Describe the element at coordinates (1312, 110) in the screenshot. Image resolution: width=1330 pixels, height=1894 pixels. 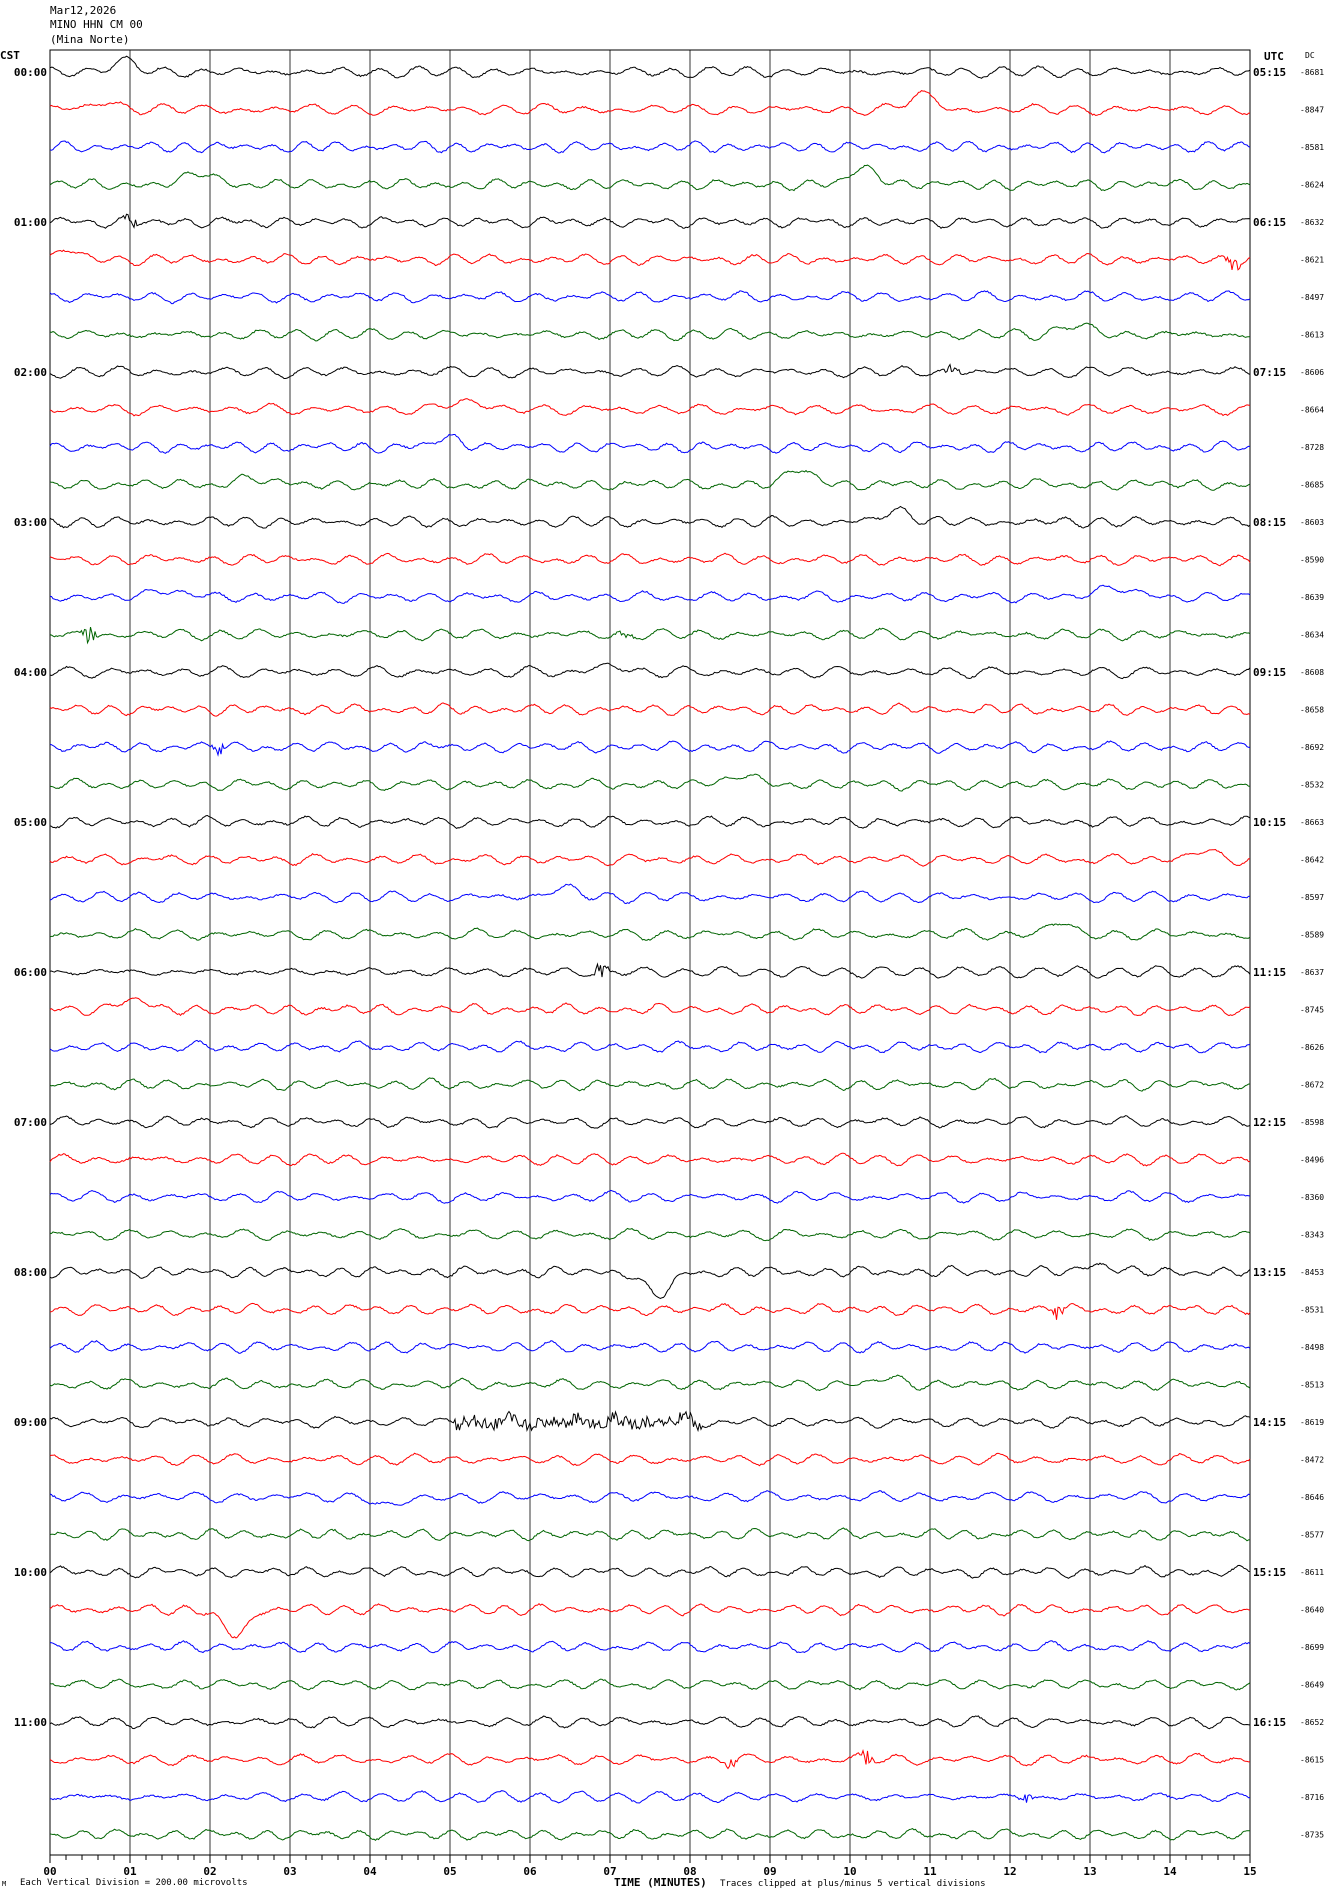
I see `dc-offset-label: -8847` at that location.